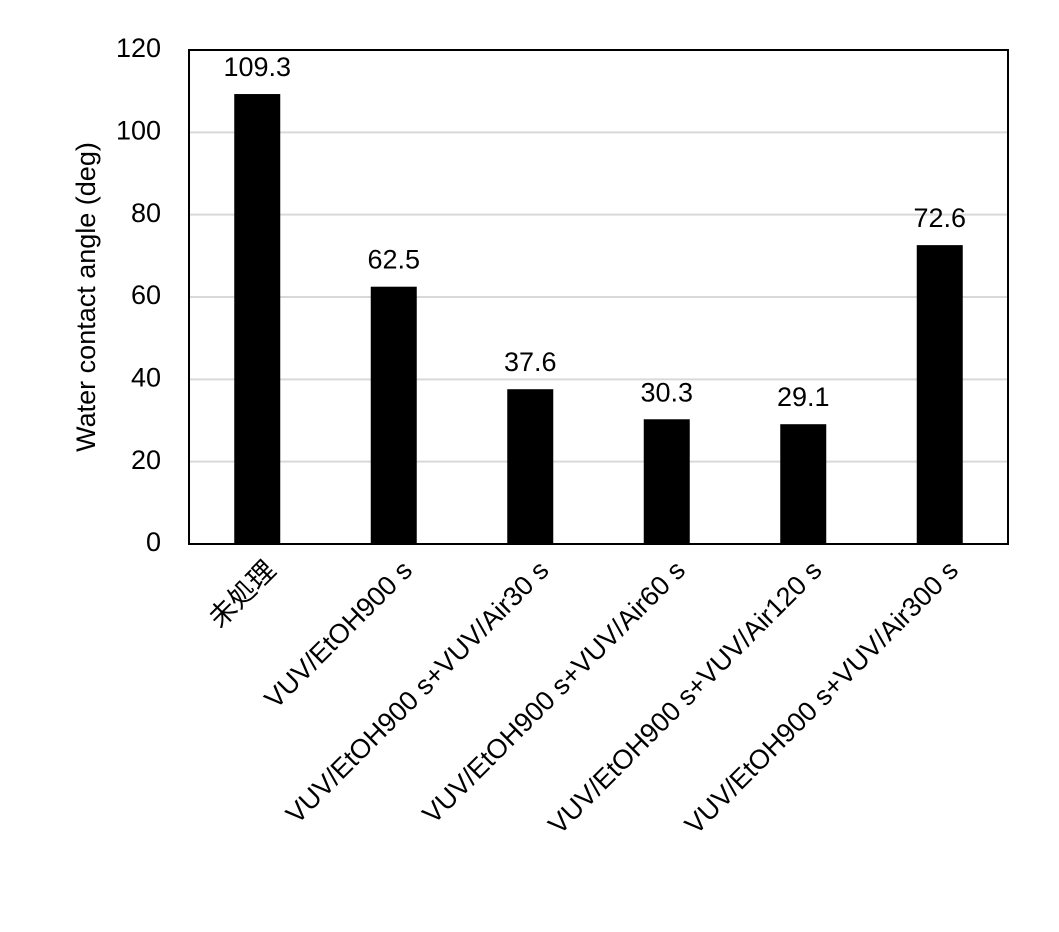  I want to click on x-tick-label: VUV/EtOH900 s, so click(338, 634).